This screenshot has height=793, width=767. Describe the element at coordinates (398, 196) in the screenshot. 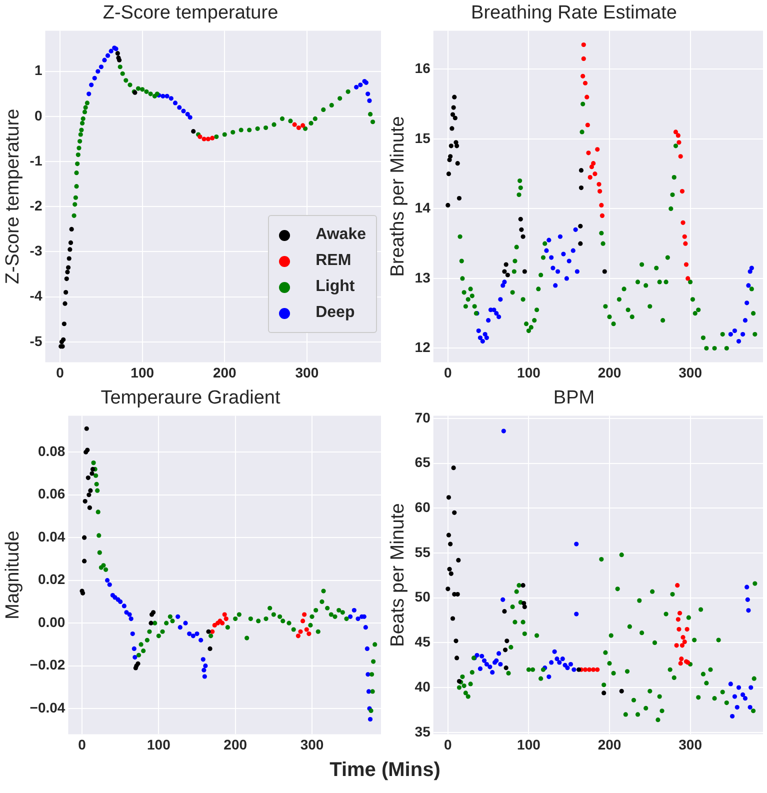

I see `y-axis-title: Breaths per Minute` at that location.